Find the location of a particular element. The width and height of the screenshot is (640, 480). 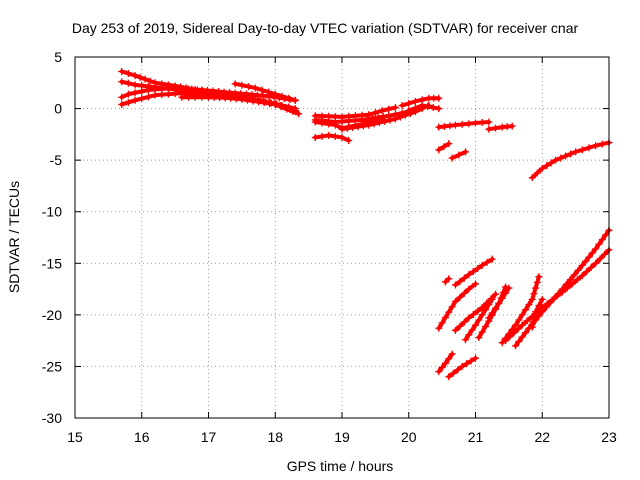

x-tick-label: 23 is located at coordinates (609, 437).